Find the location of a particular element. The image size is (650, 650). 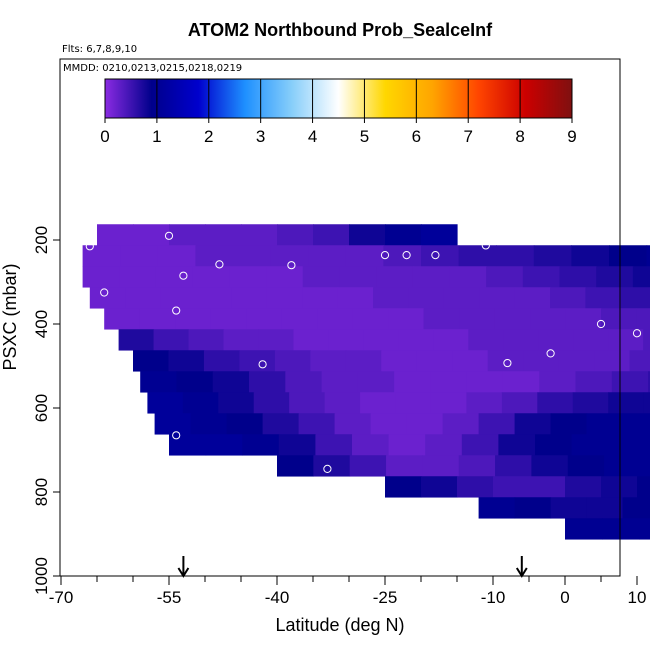

y-axis-tick-label: 200 is located at coordinates (41, 240).